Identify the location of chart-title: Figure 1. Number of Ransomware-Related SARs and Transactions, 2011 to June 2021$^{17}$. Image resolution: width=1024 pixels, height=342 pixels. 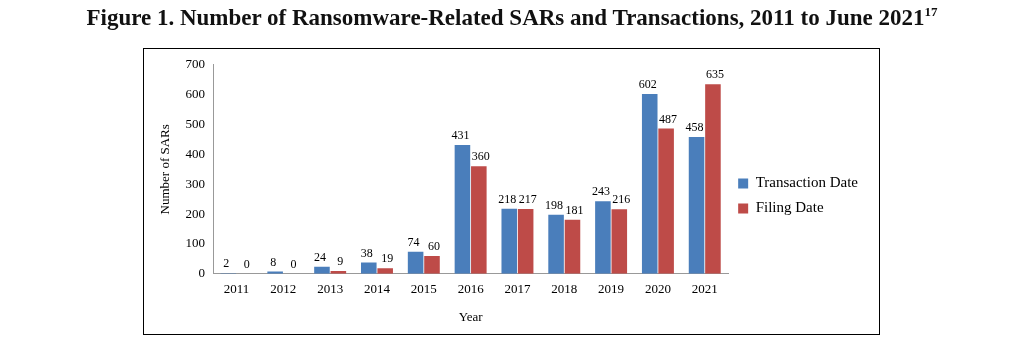
(512, 17).